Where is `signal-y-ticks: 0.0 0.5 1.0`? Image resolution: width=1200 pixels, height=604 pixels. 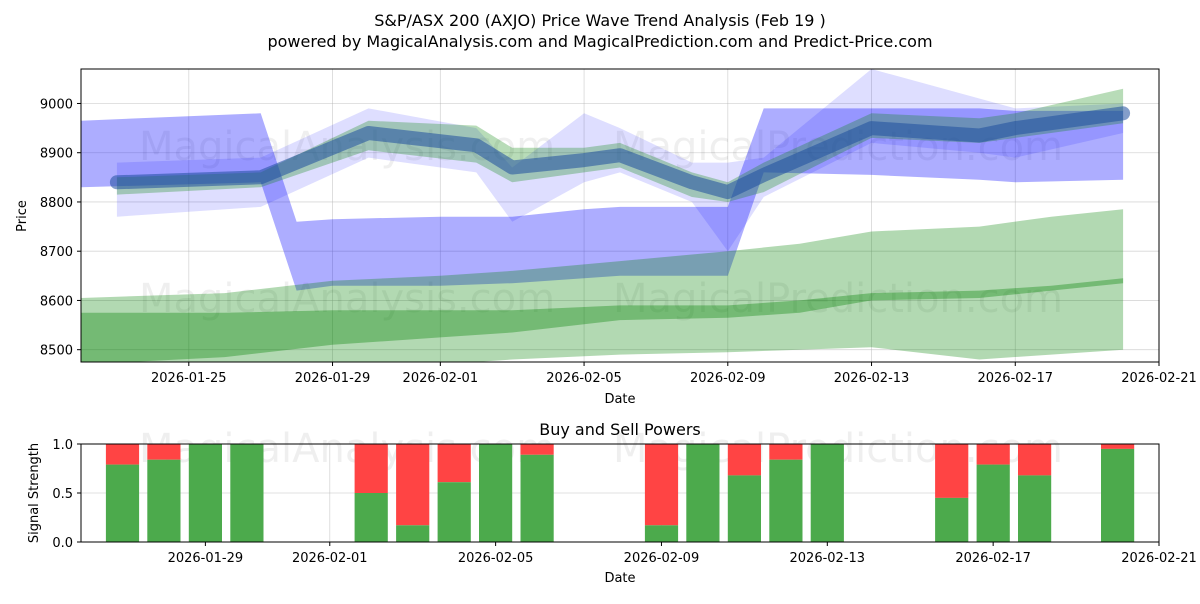
signal-y-ticks: 0.0 0.5 1.0 is located at coordinates (66, 494).